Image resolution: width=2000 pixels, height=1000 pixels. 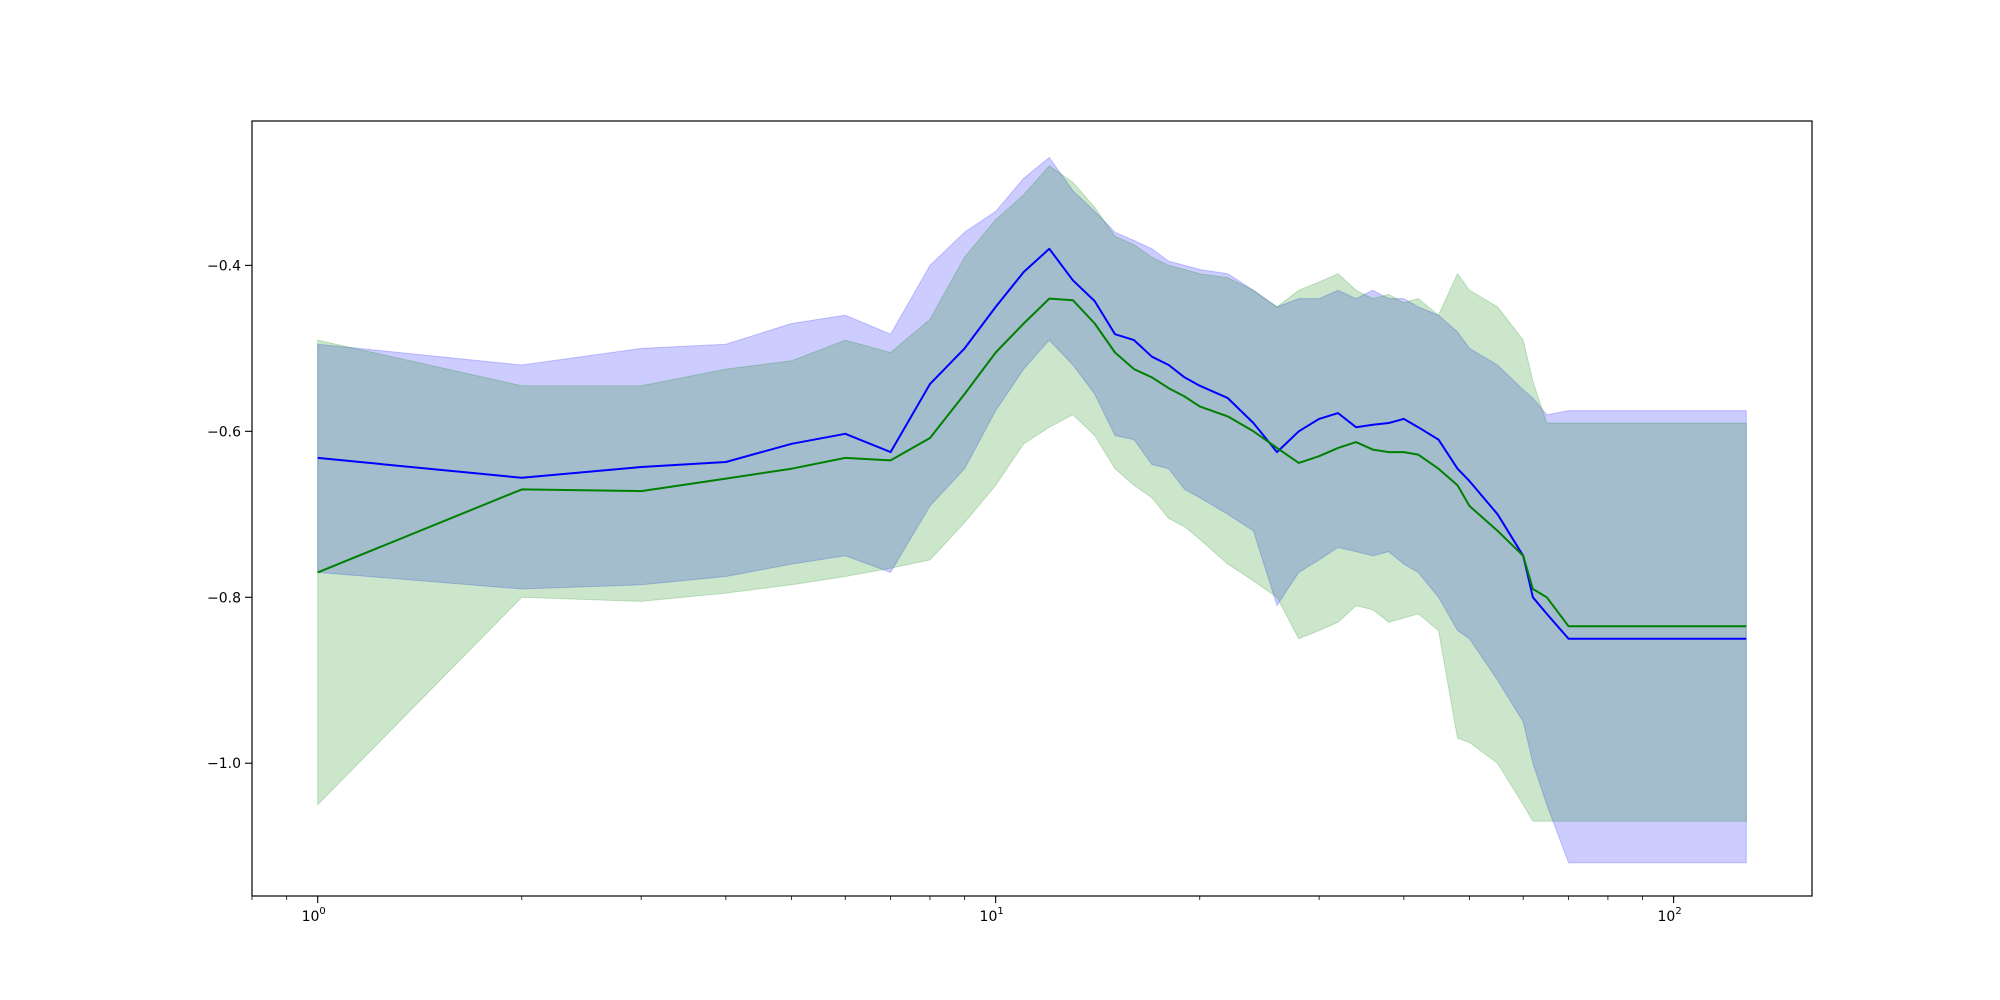 What do you see at coordinates (224, 266) in the screenshot?
I see `y-tick-label: −0.4` at bounding box center [224, 266].